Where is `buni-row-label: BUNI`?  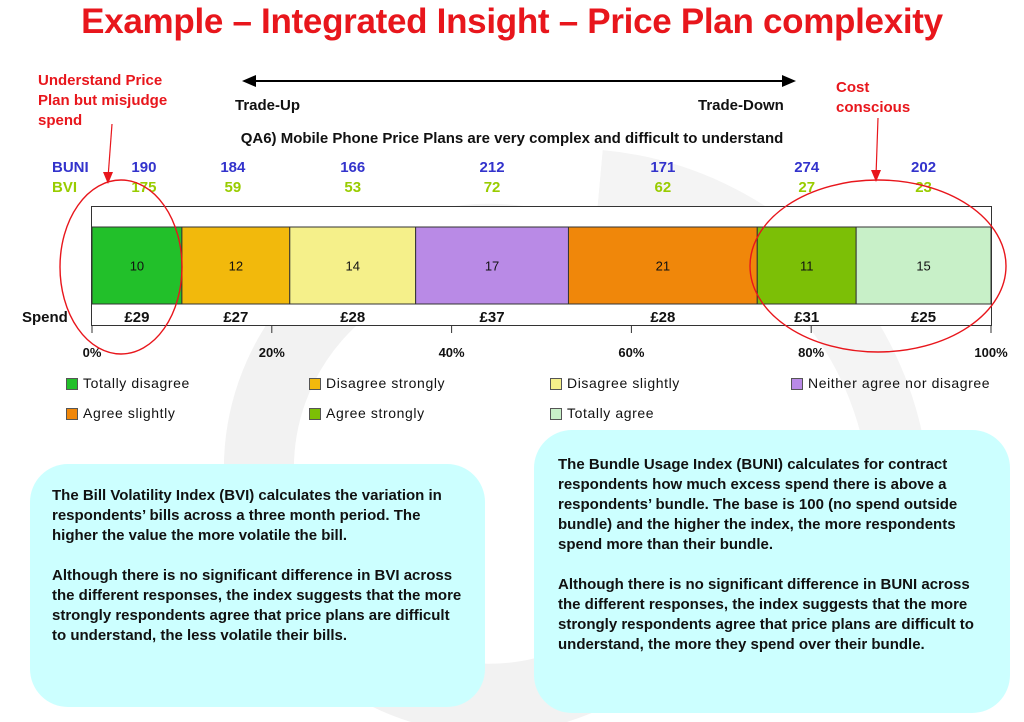
buni-row-label: BUNI is located at coordinates (70, 167).